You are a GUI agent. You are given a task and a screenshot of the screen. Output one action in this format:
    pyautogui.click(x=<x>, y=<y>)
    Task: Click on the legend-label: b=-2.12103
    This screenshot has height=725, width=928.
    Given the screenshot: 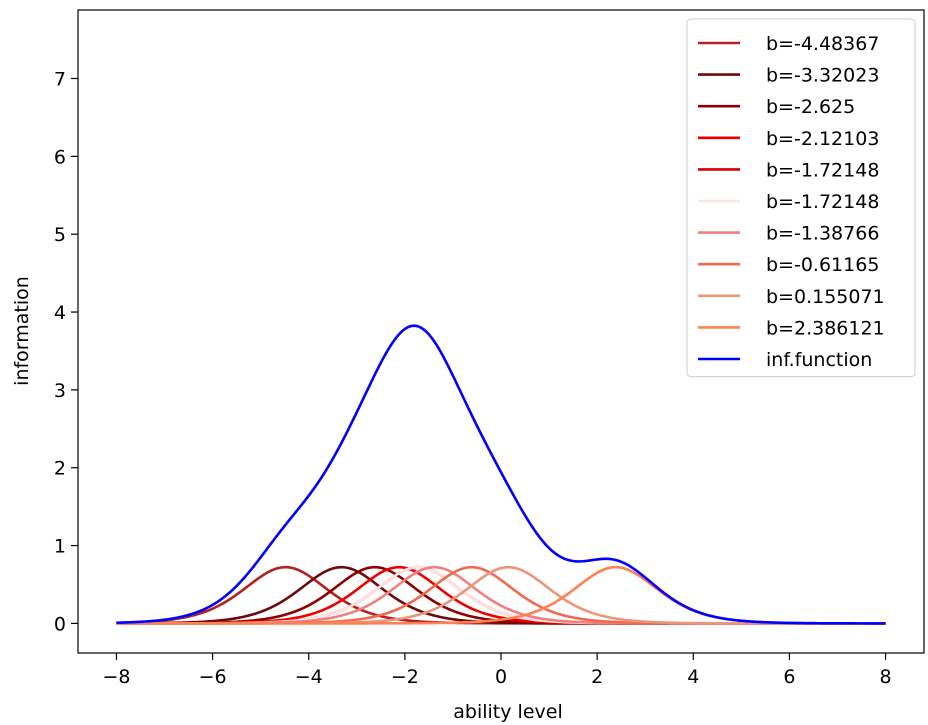 What is the action you would take?
    pyautogui.click(x=822, y=139)
    